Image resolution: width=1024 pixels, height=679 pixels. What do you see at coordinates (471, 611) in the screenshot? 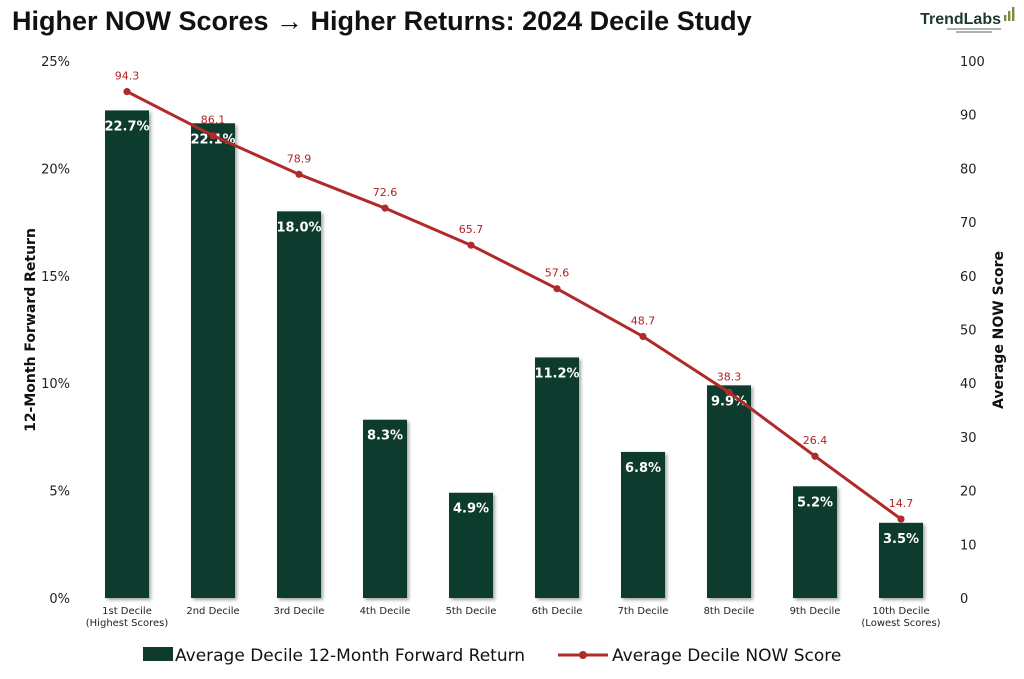
I see `category-label: 5th Decile` at bounding box center [471, 611].